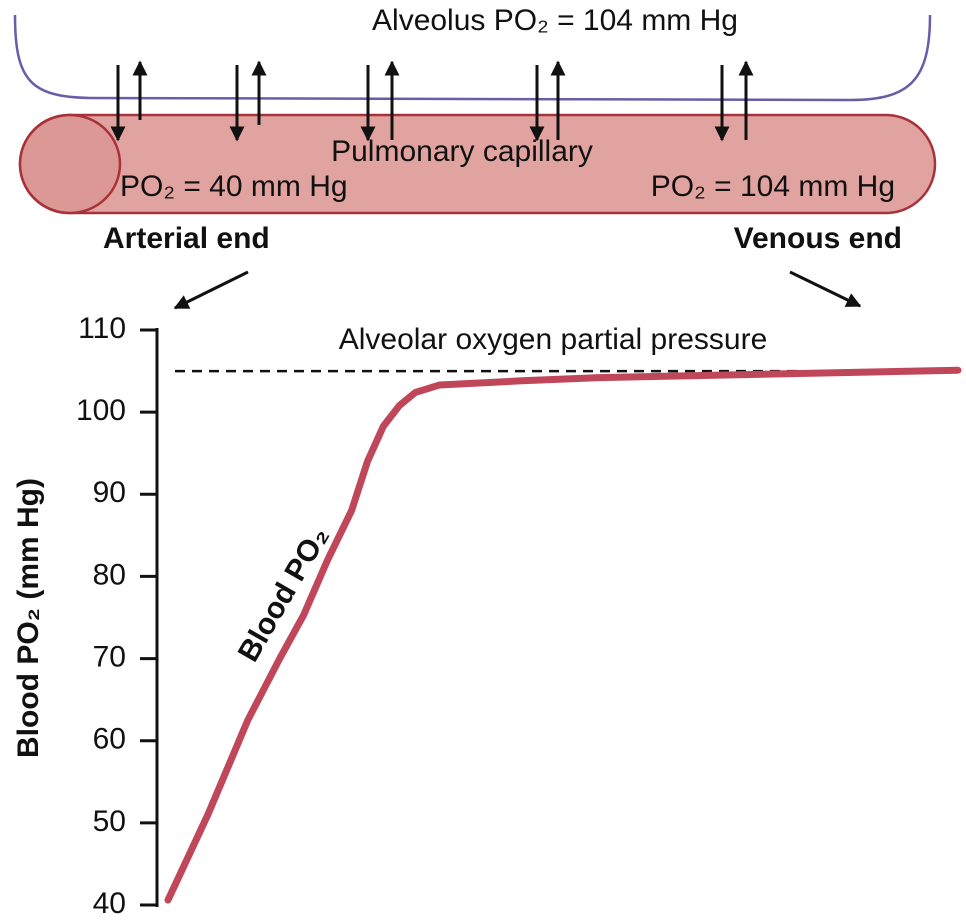 This screenshot has height=920, width=966. Describe the element at coordinates (101, 410) in the screenshot. I see `y-tick-label: 100` at that location.